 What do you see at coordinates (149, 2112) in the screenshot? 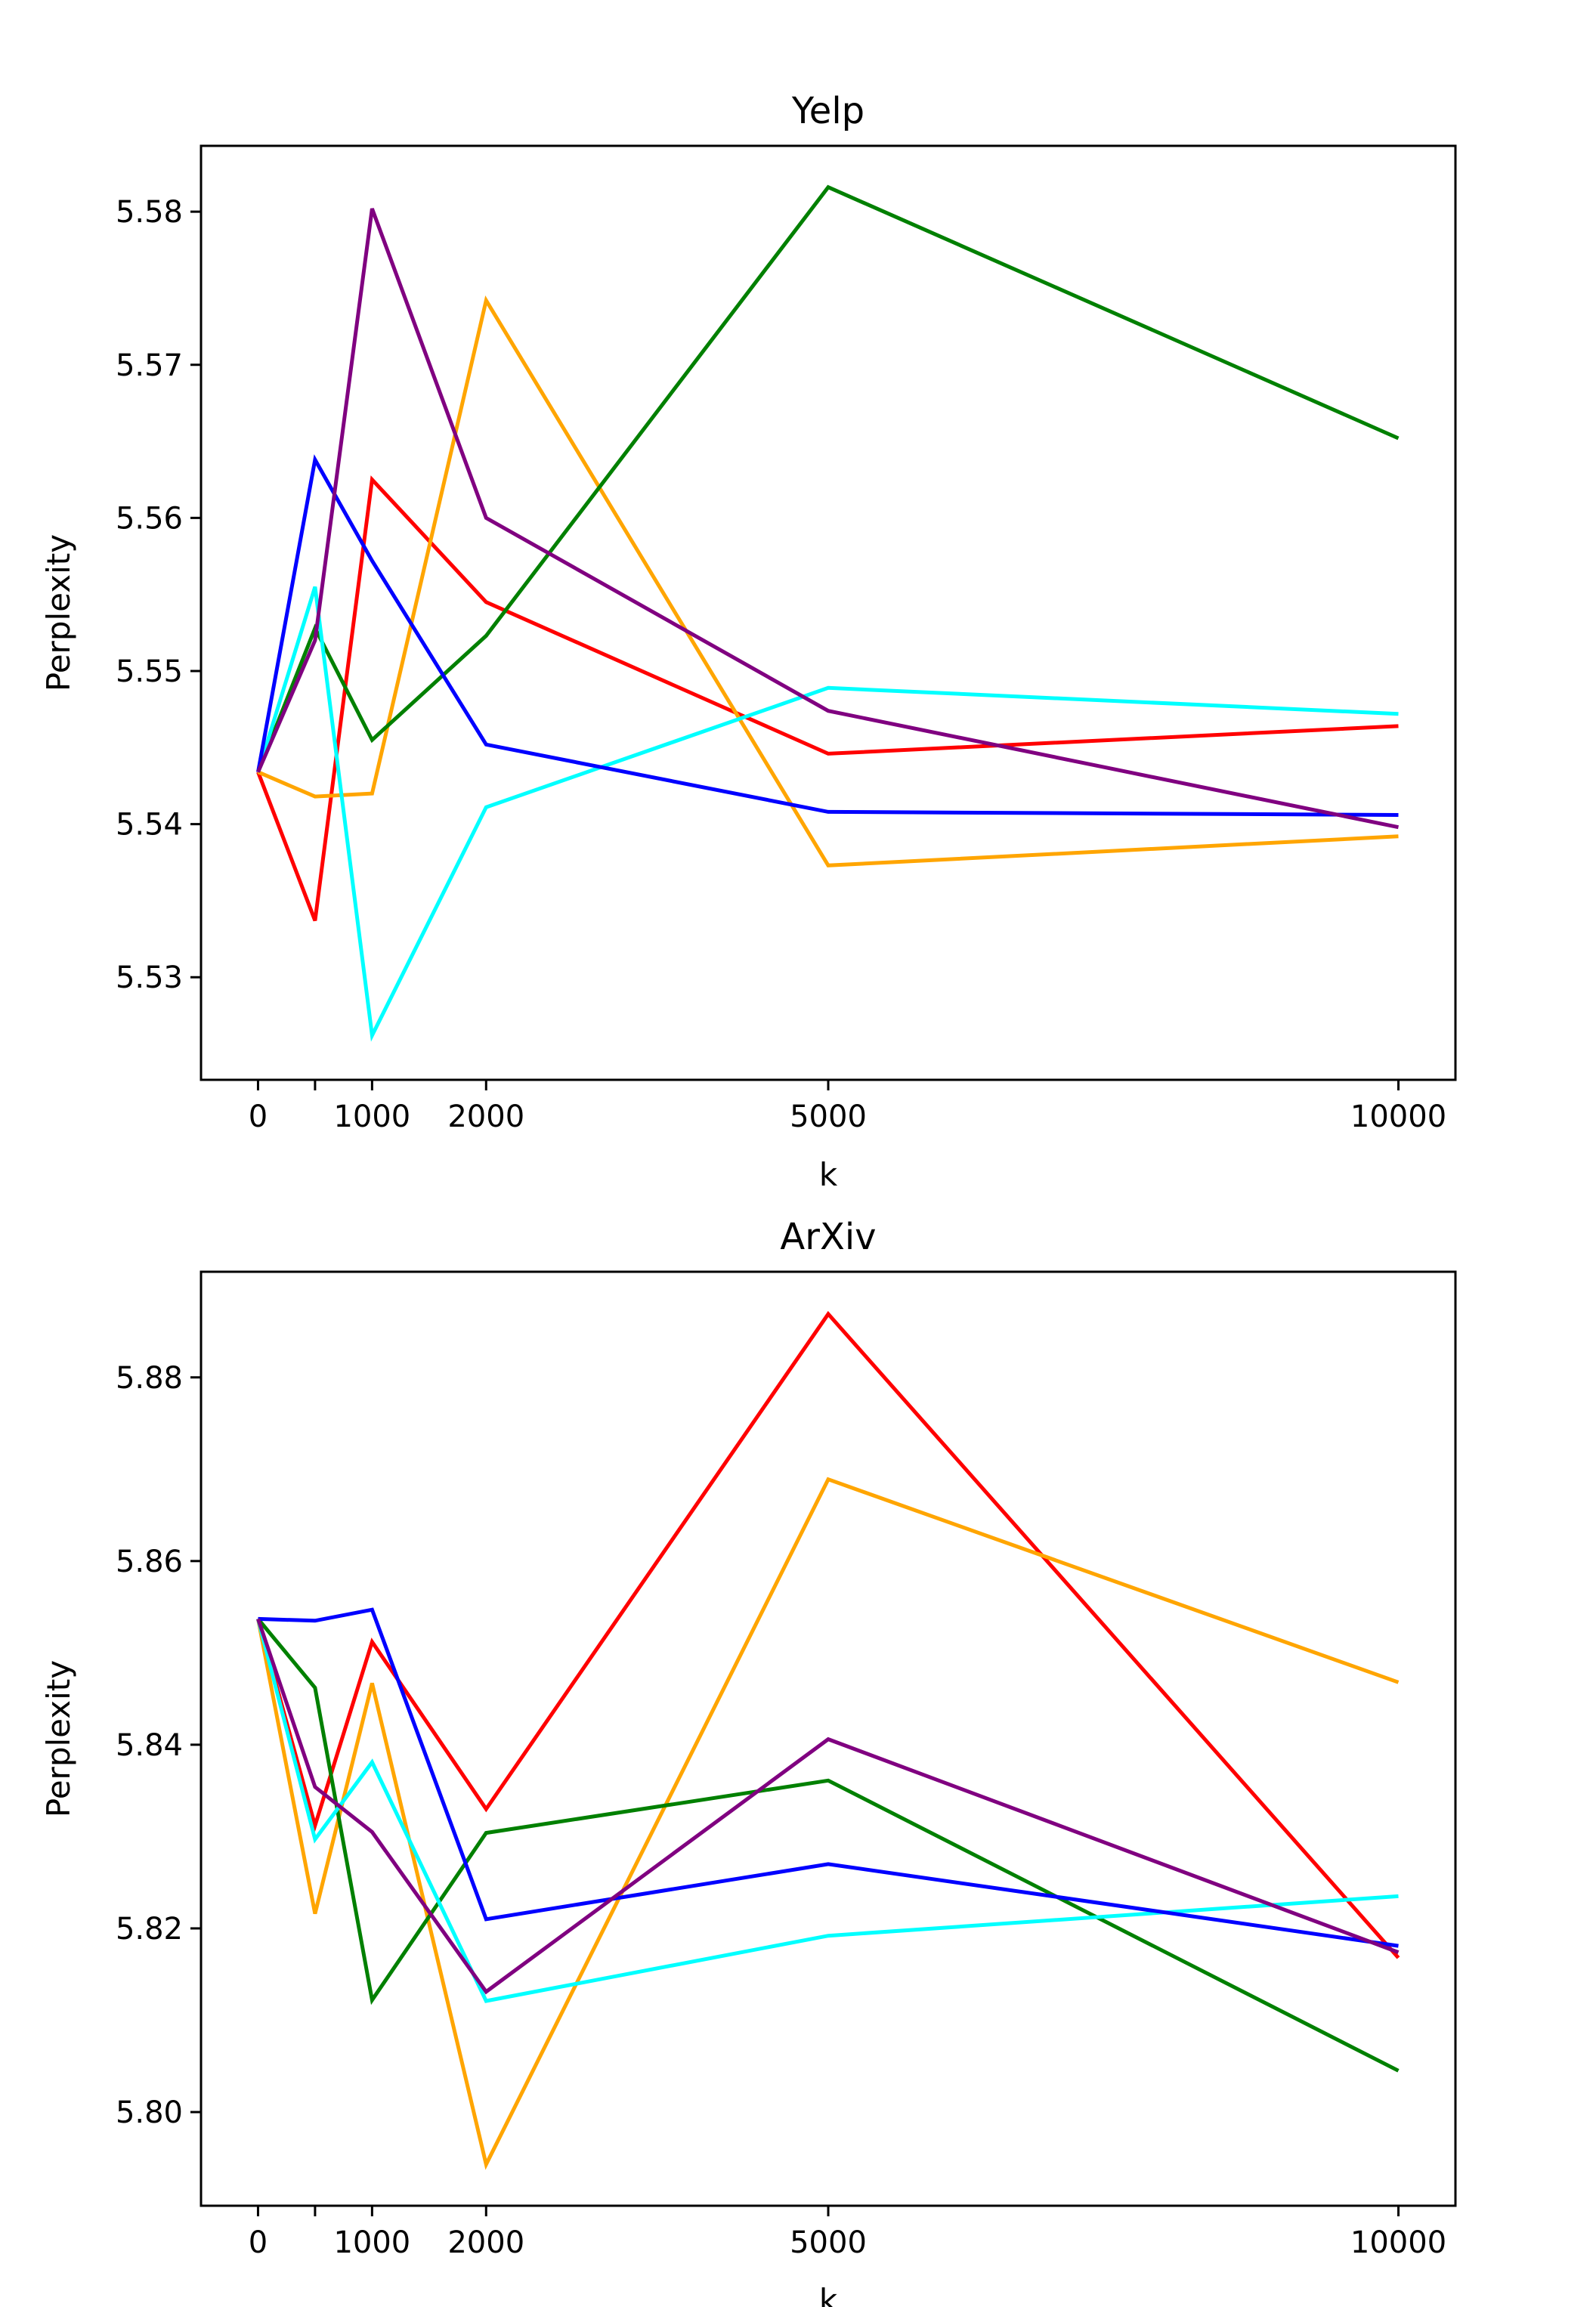
I see `y-tick-label: 5.80` at bounding box center [149, 2112].